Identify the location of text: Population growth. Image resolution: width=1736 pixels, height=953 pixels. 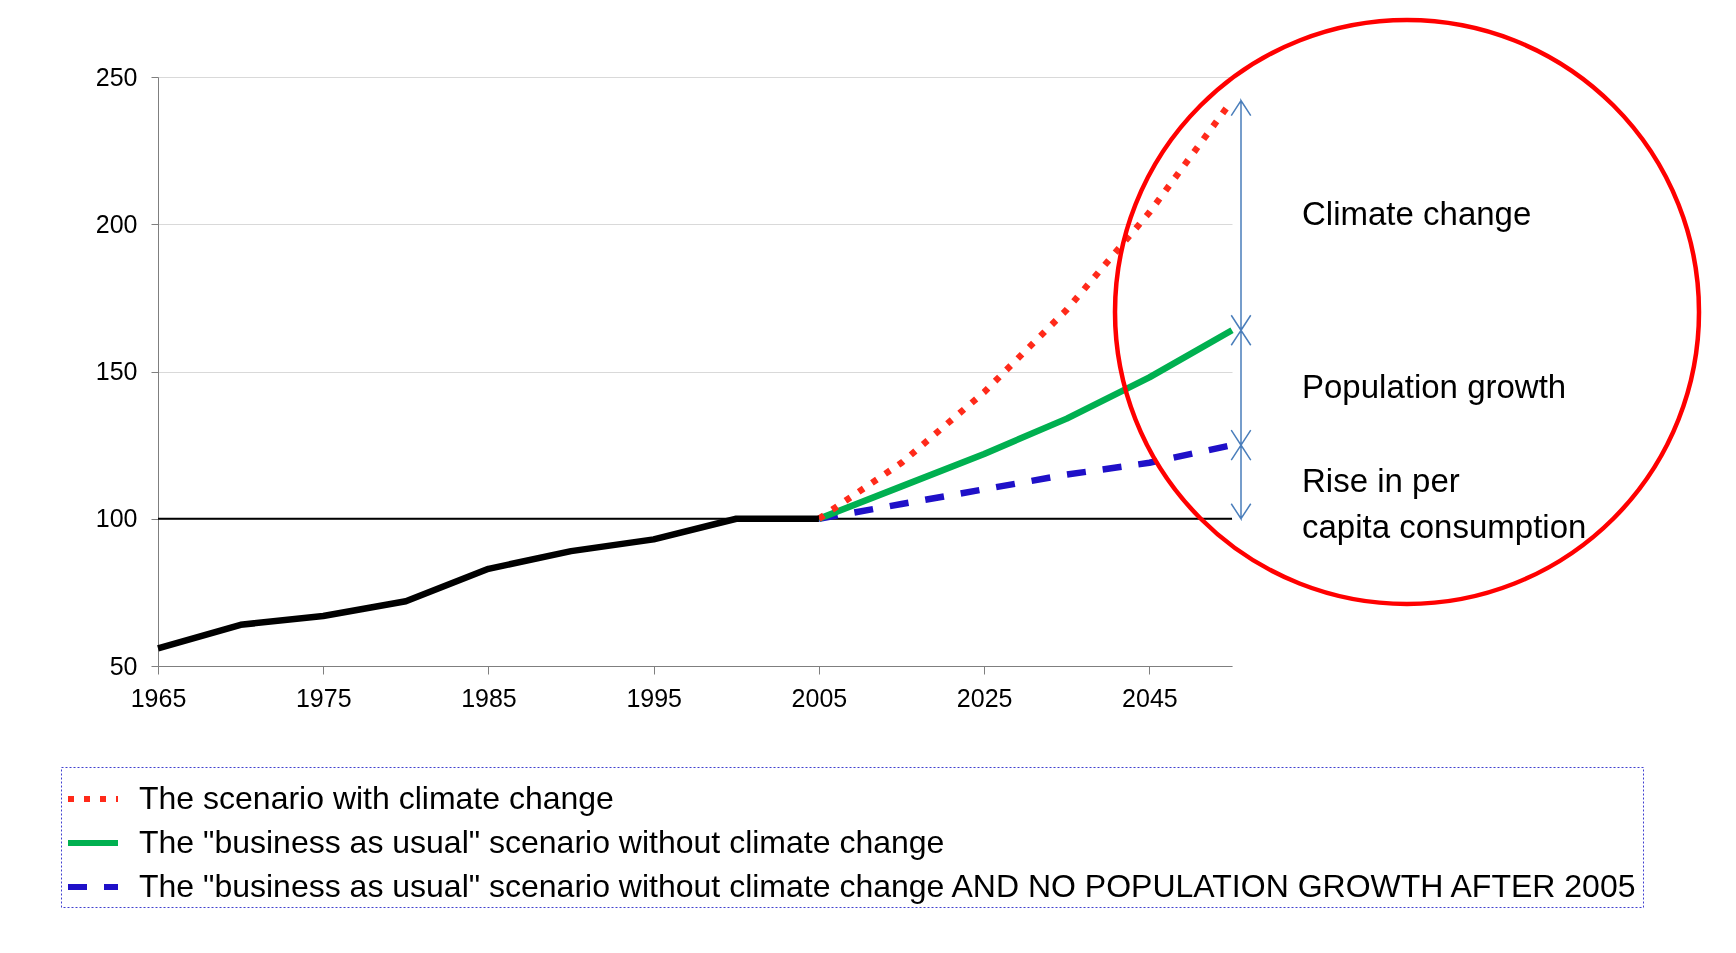
(1434, 386).